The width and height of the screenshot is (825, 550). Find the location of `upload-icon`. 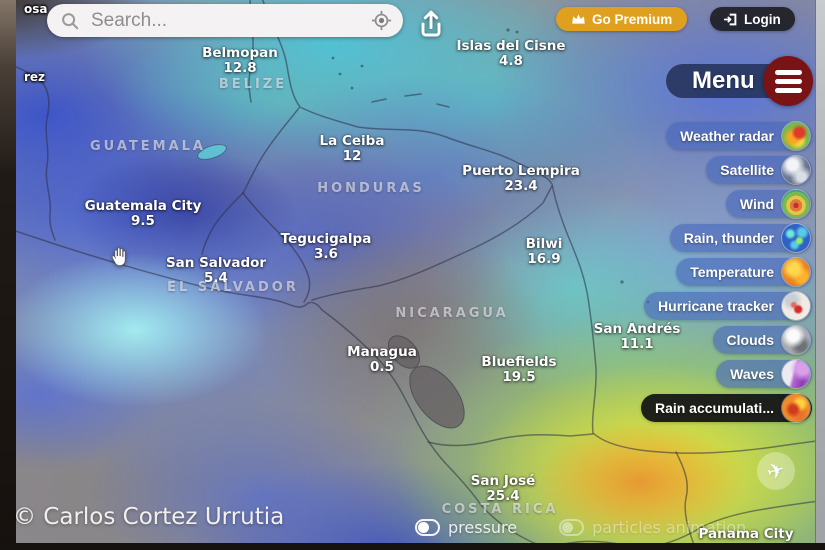

upload-icon is located at coordinates (431, 23).